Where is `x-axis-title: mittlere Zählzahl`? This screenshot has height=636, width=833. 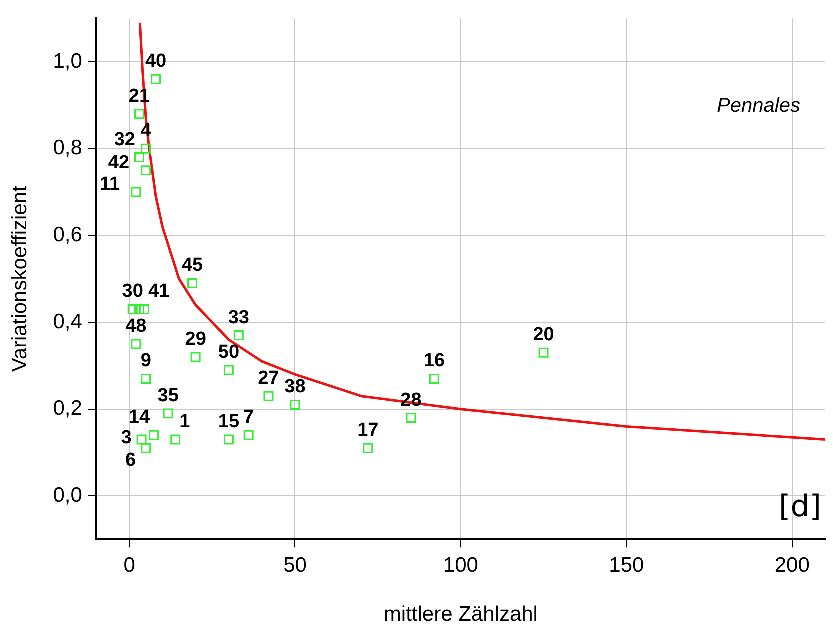
x-axis-title: mittlere Zählzahl is located at coordinates (461, 614).